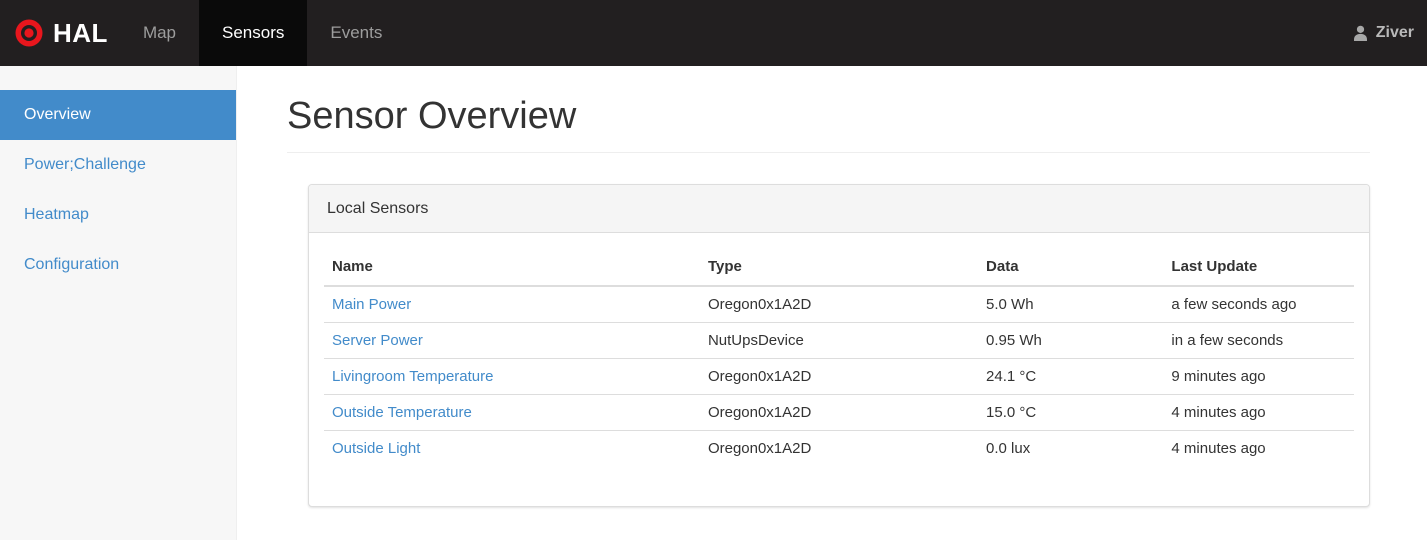 This screenshot has width=1427, height=540. Describe the element at coordinates (159, 32) in the screenshot. I see `navbar-item-map: Map` at that location.